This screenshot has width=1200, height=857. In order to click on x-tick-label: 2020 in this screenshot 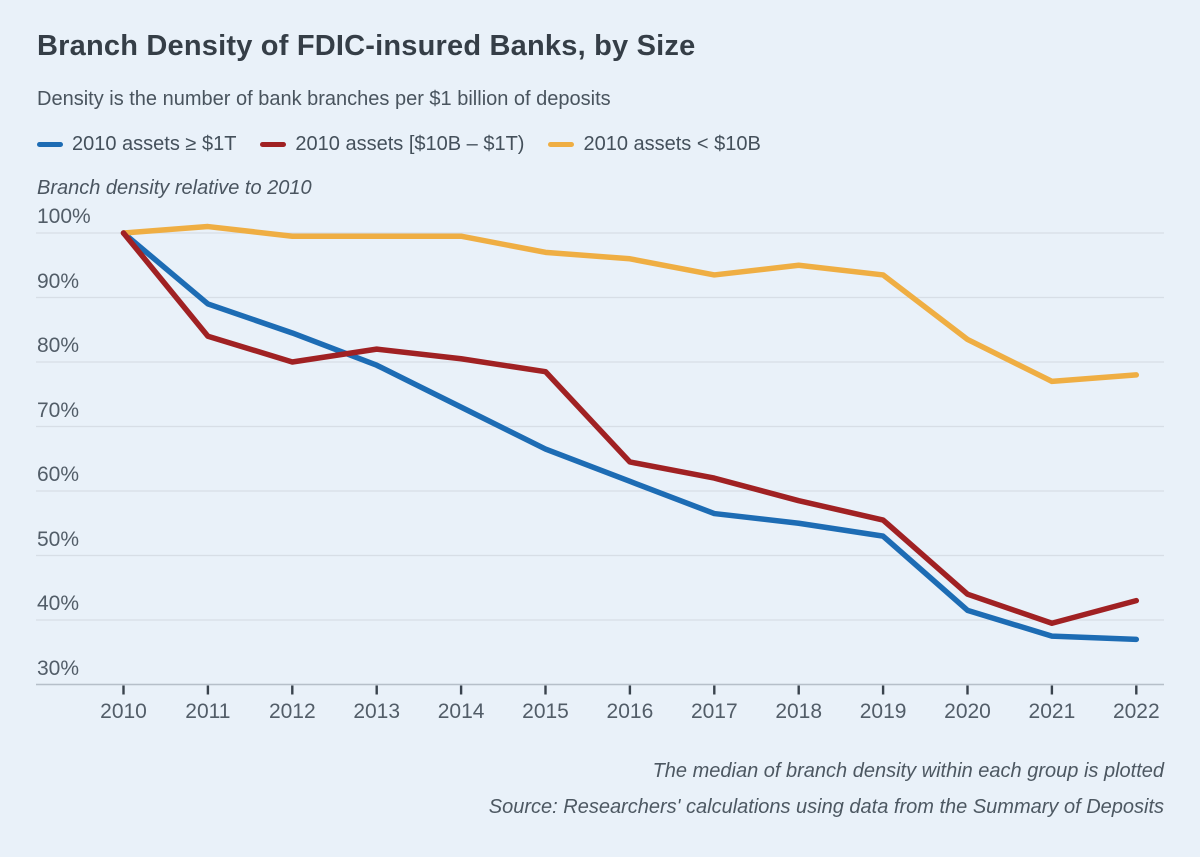, I will do `click(967, 711)`.